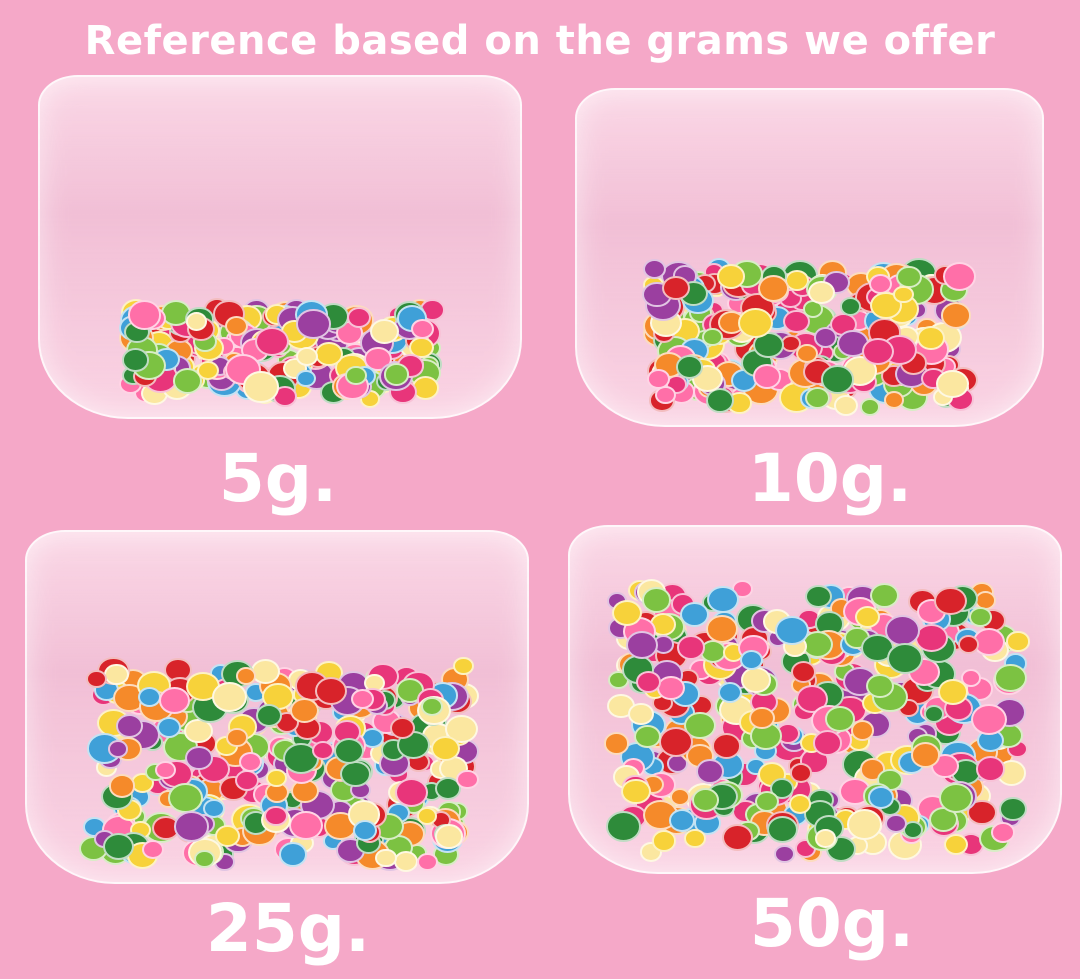  I want to click on label-25g: 25g., so click(288, 928).